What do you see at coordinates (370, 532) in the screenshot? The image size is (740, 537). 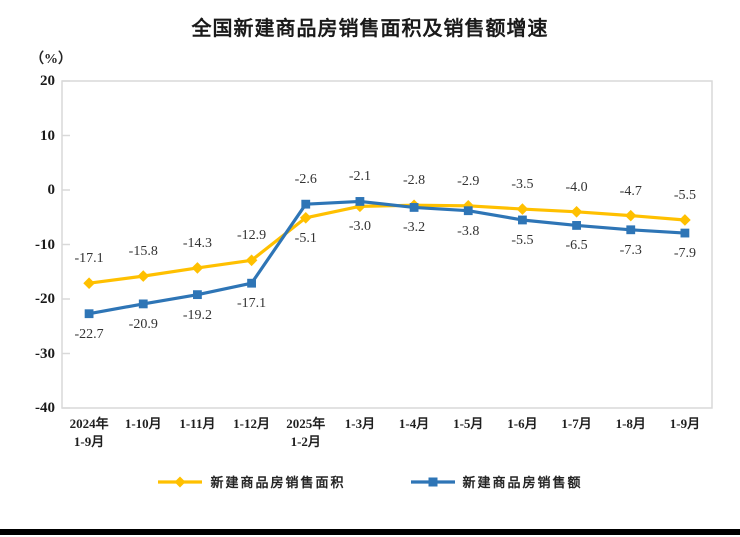 I see `bottom-divider` at bounding box center [370, 532].